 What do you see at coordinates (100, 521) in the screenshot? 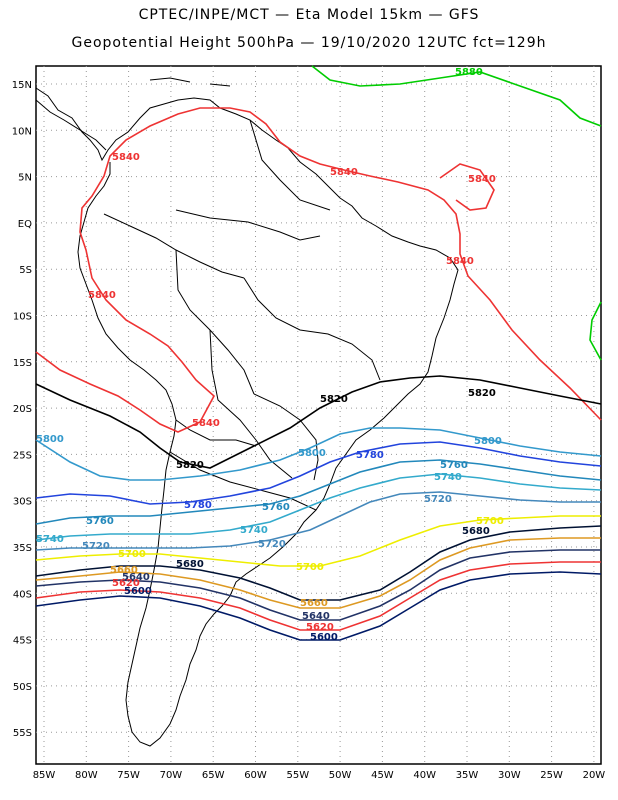
I see `label-5760-c: 5760` at bounding box center [100, 521].